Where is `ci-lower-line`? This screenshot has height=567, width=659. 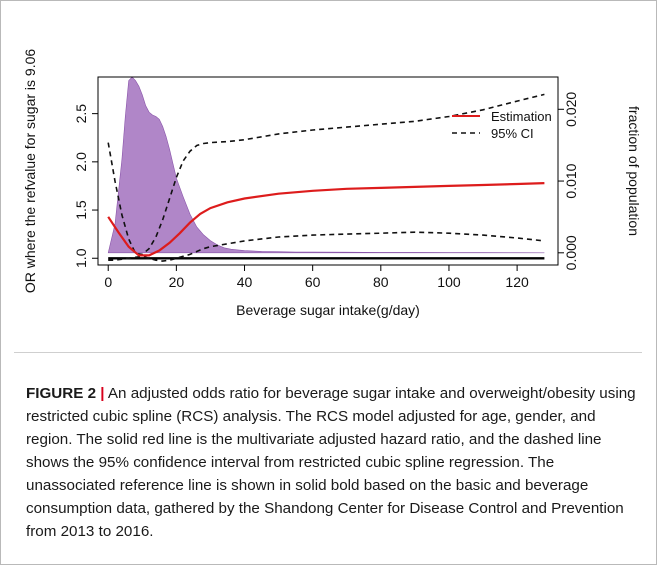
ci-lower-line is located at coordinates (326, 246).